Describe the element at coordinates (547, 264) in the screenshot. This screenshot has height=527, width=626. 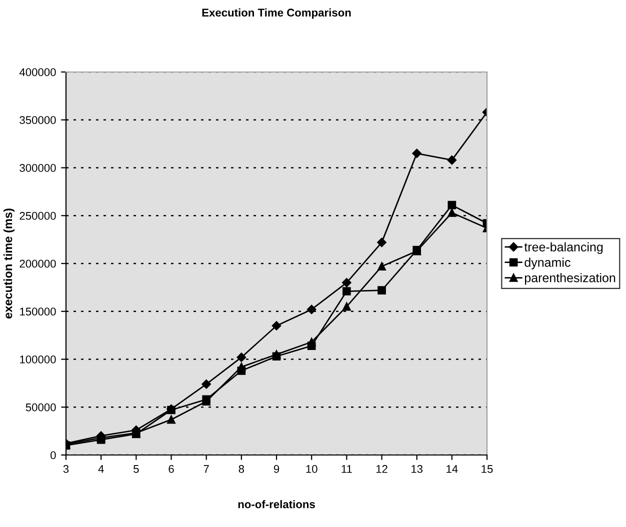
I see `legend-label: dynamic` at that location.